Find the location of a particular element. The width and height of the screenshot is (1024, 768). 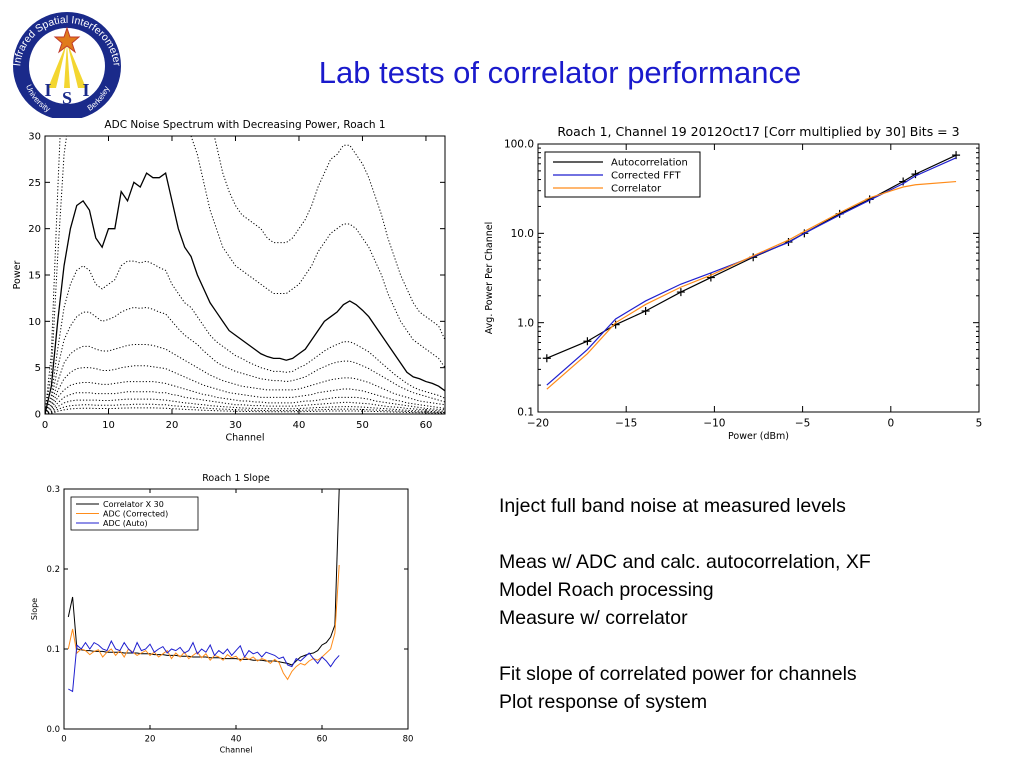

series-line-corrected-fft is located at coordinates (751, 271).